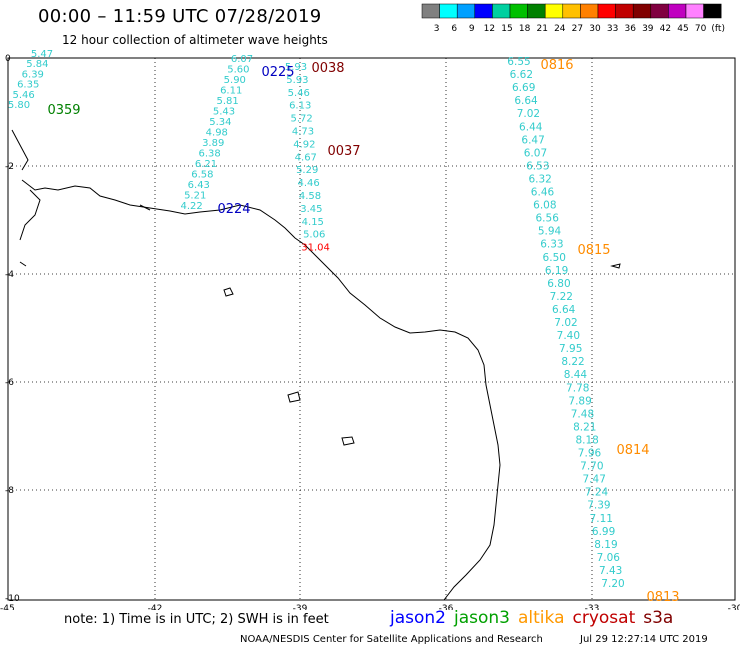 This screenshot has width=740, height=650. What do you see at coordinates (304, 144) in the screenshot?
I see `wave-height-value: 4.92` at bounding box center [304, 144].